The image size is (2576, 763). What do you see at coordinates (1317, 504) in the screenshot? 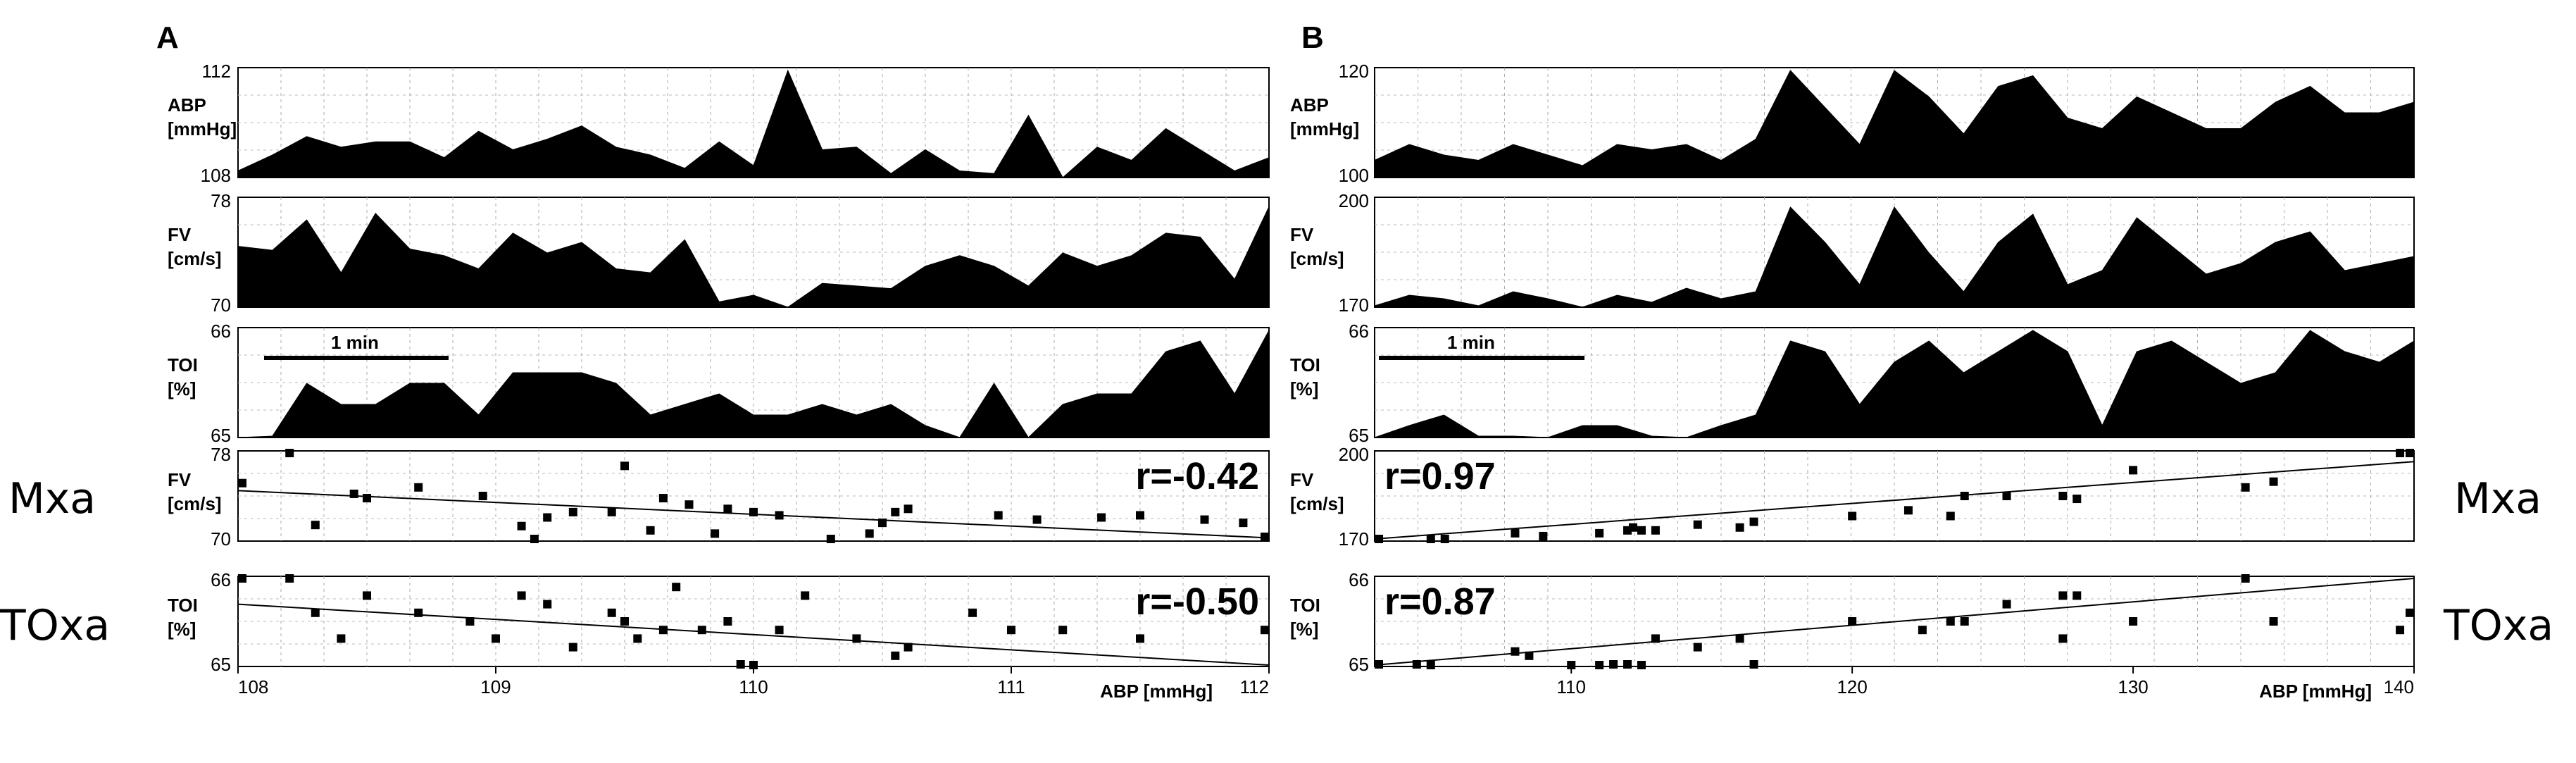
I see `y-axis-label: [cm/s]` at bounding box center [1317, 504].